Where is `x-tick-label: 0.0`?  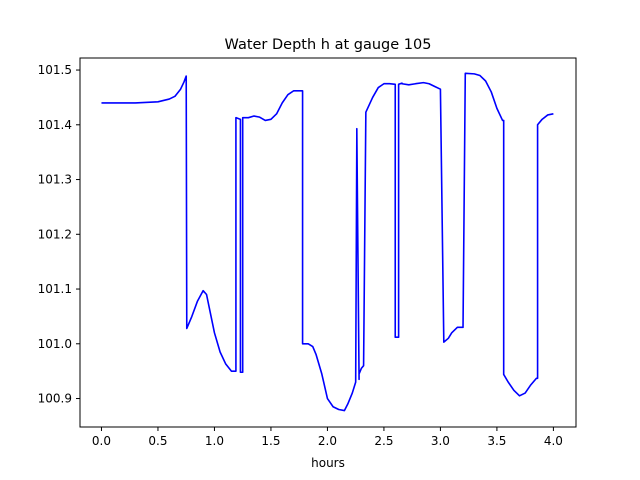
x-tick-label: 0.0 is located at coordinates (101, 441).